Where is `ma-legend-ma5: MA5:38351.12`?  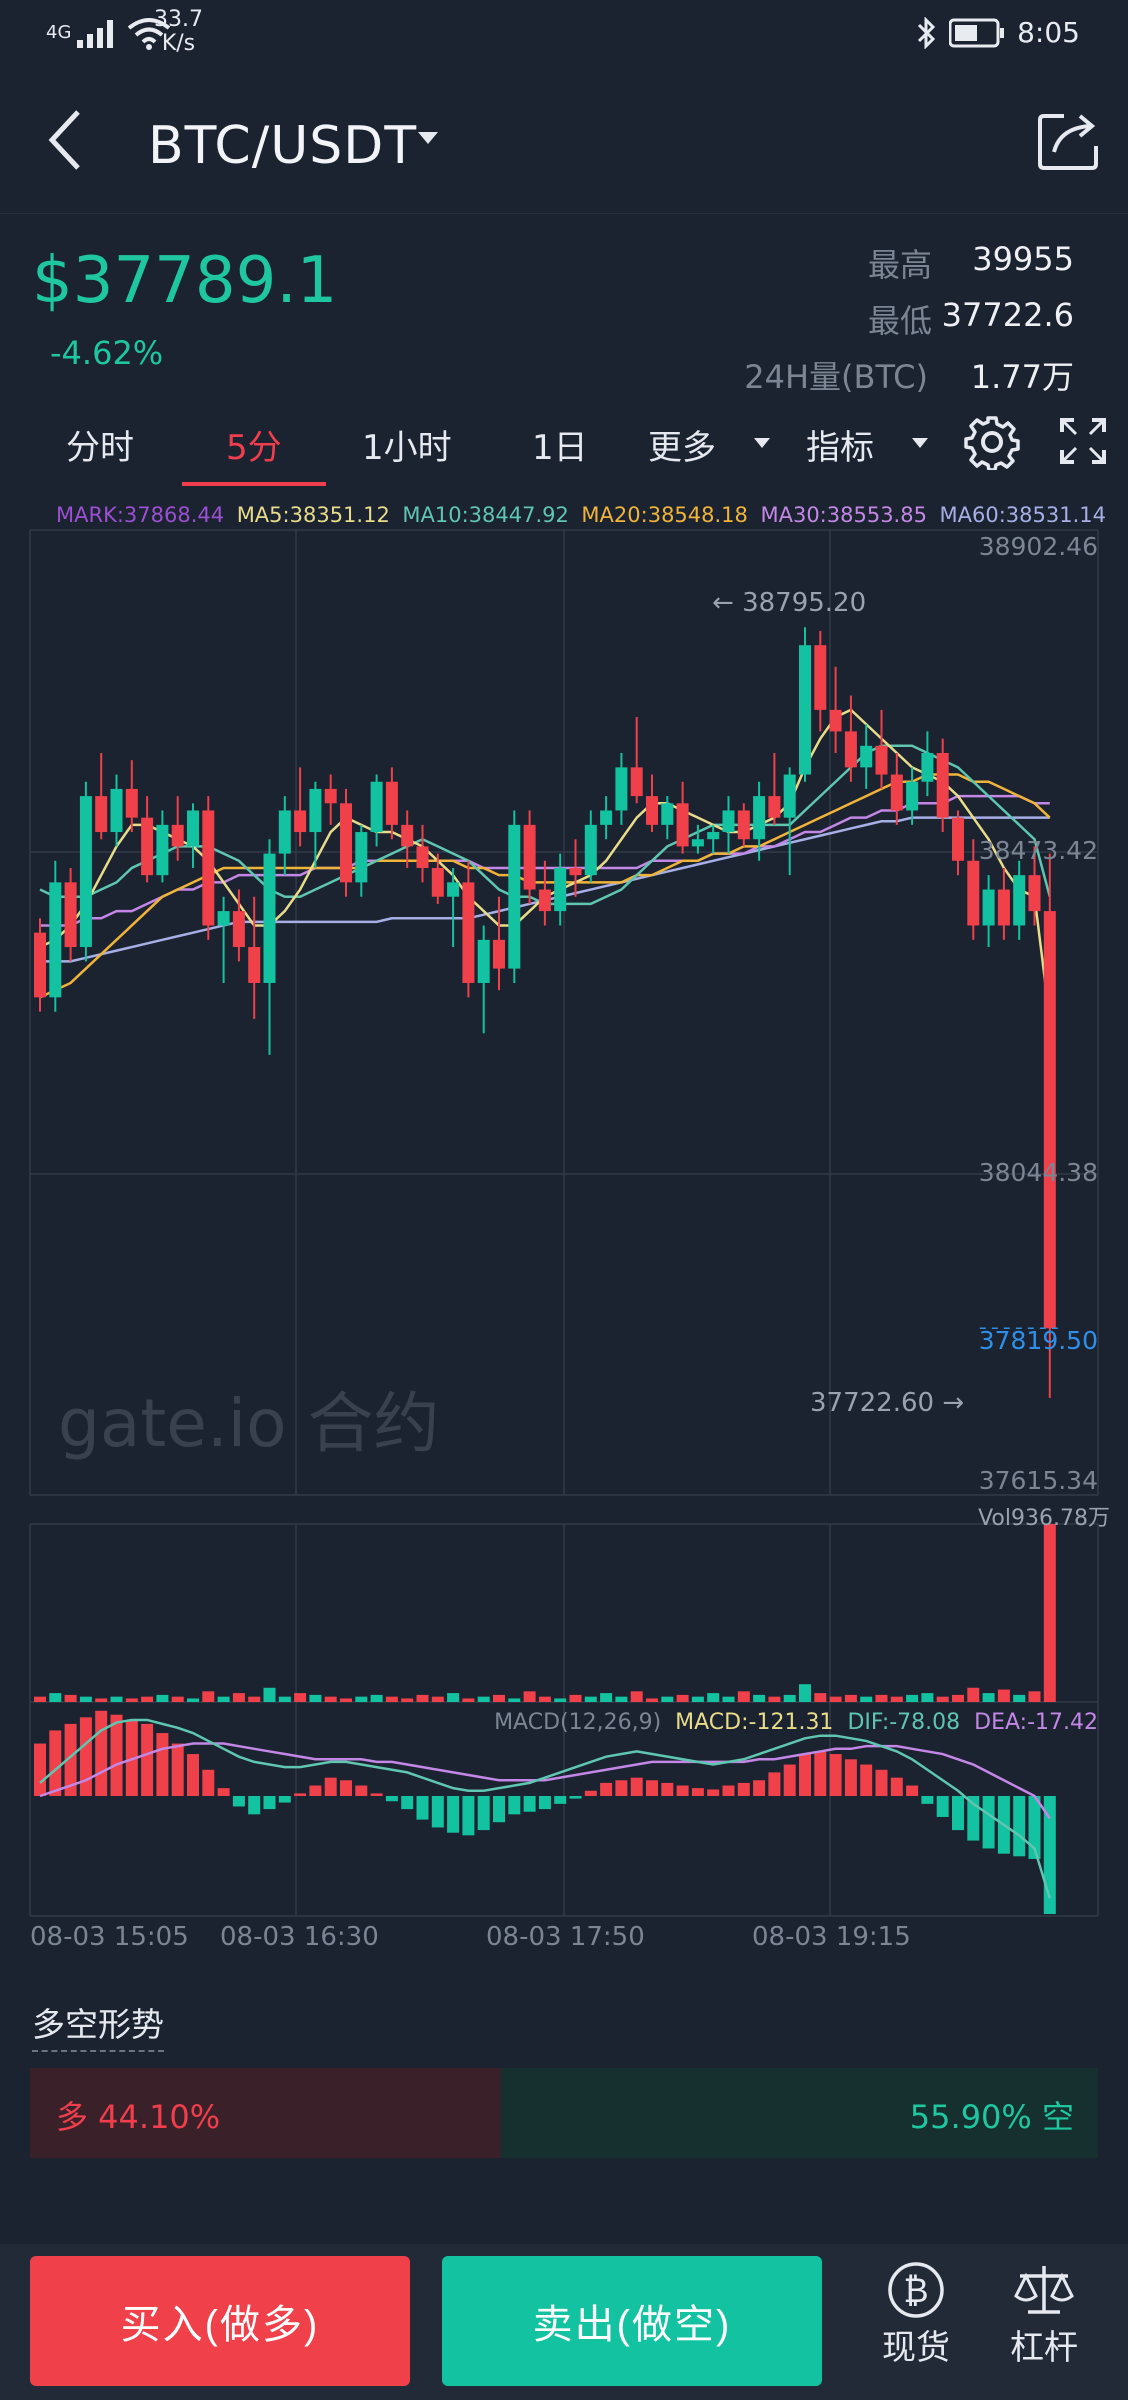 ma-legend-ma5: MA5:38351.12 is located at coordinates (313, 515).